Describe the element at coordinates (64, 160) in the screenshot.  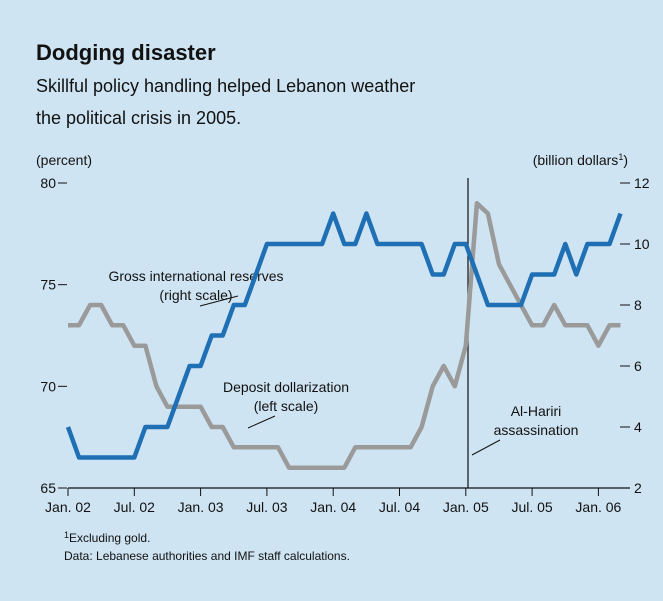
I see `y-axis-label: (percent)` at that location.